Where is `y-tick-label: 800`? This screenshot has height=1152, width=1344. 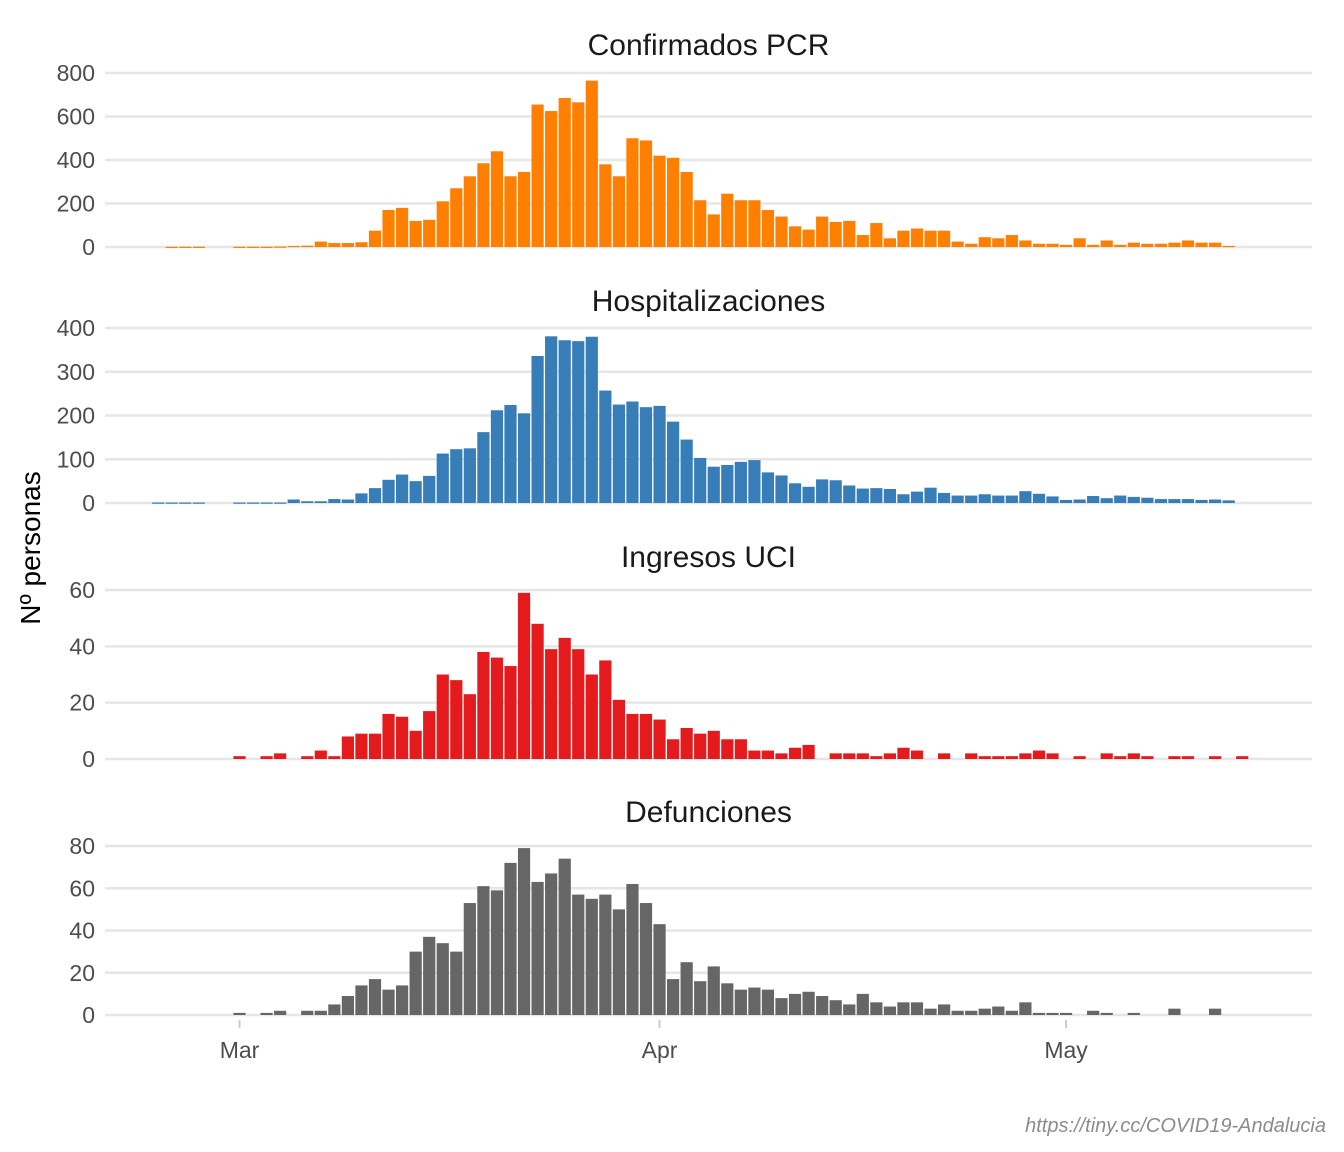
y-tick-label: 800 is located at coordinates (76, 73).